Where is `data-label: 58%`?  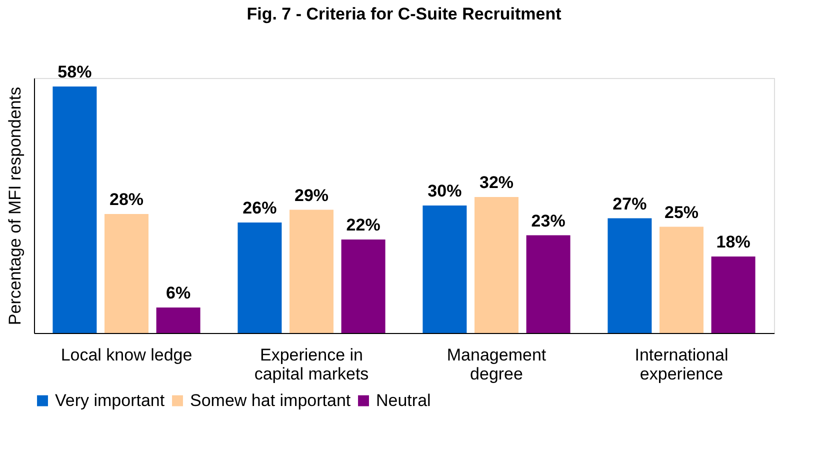 data-label: 58% is located at coordinates (75, 72).